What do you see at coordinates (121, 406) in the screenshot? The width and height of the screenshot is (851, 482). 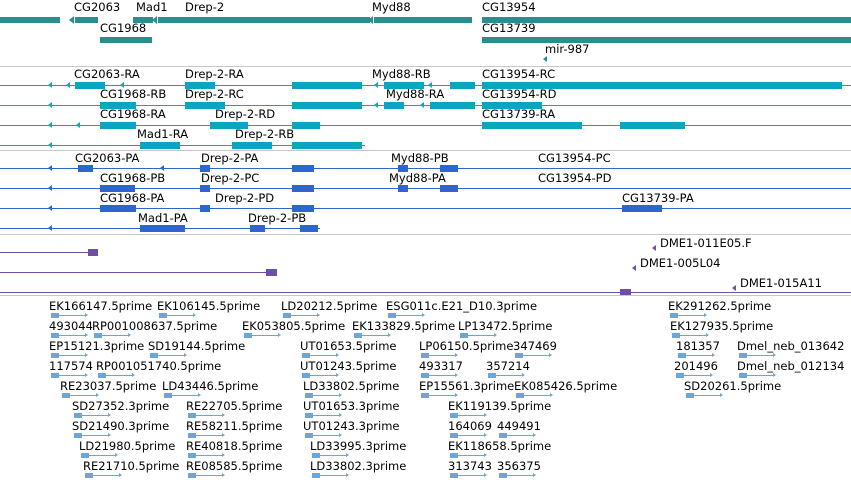 I see `est-label-sd27352-3prime: SD27352.3prime` at bounding box center [121, 406].